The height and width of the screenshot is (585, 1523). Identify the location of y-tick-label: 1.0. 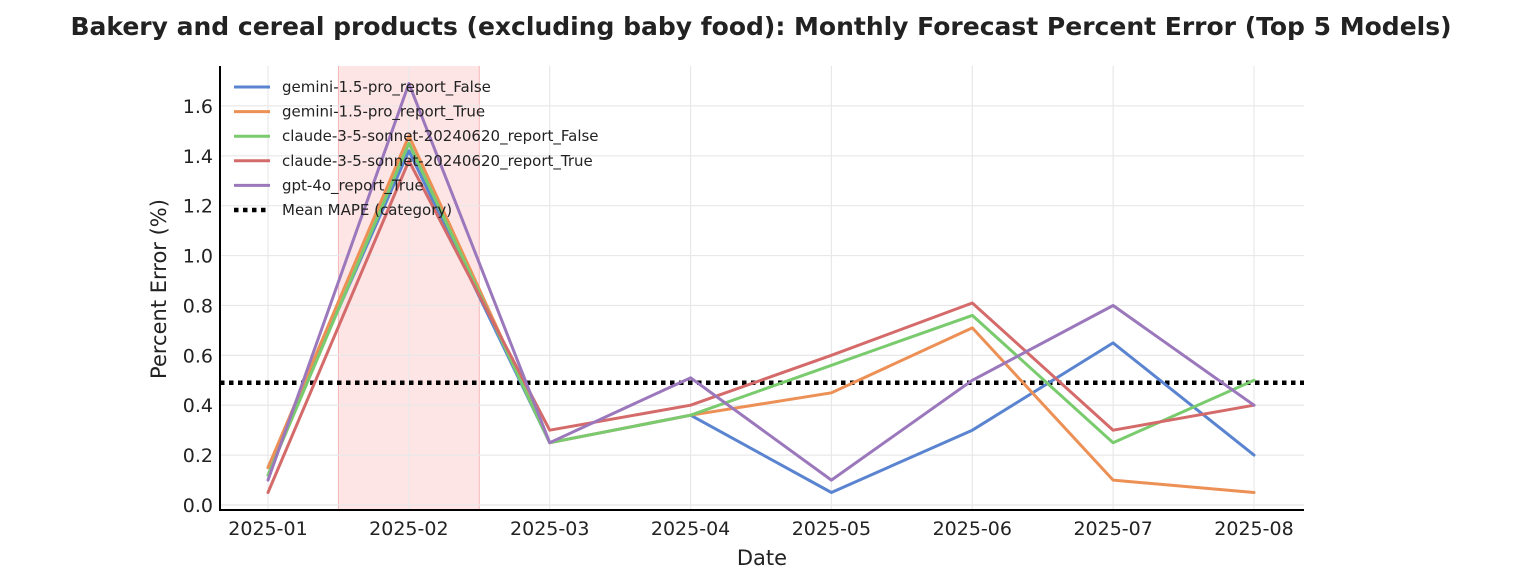
(198, 257).